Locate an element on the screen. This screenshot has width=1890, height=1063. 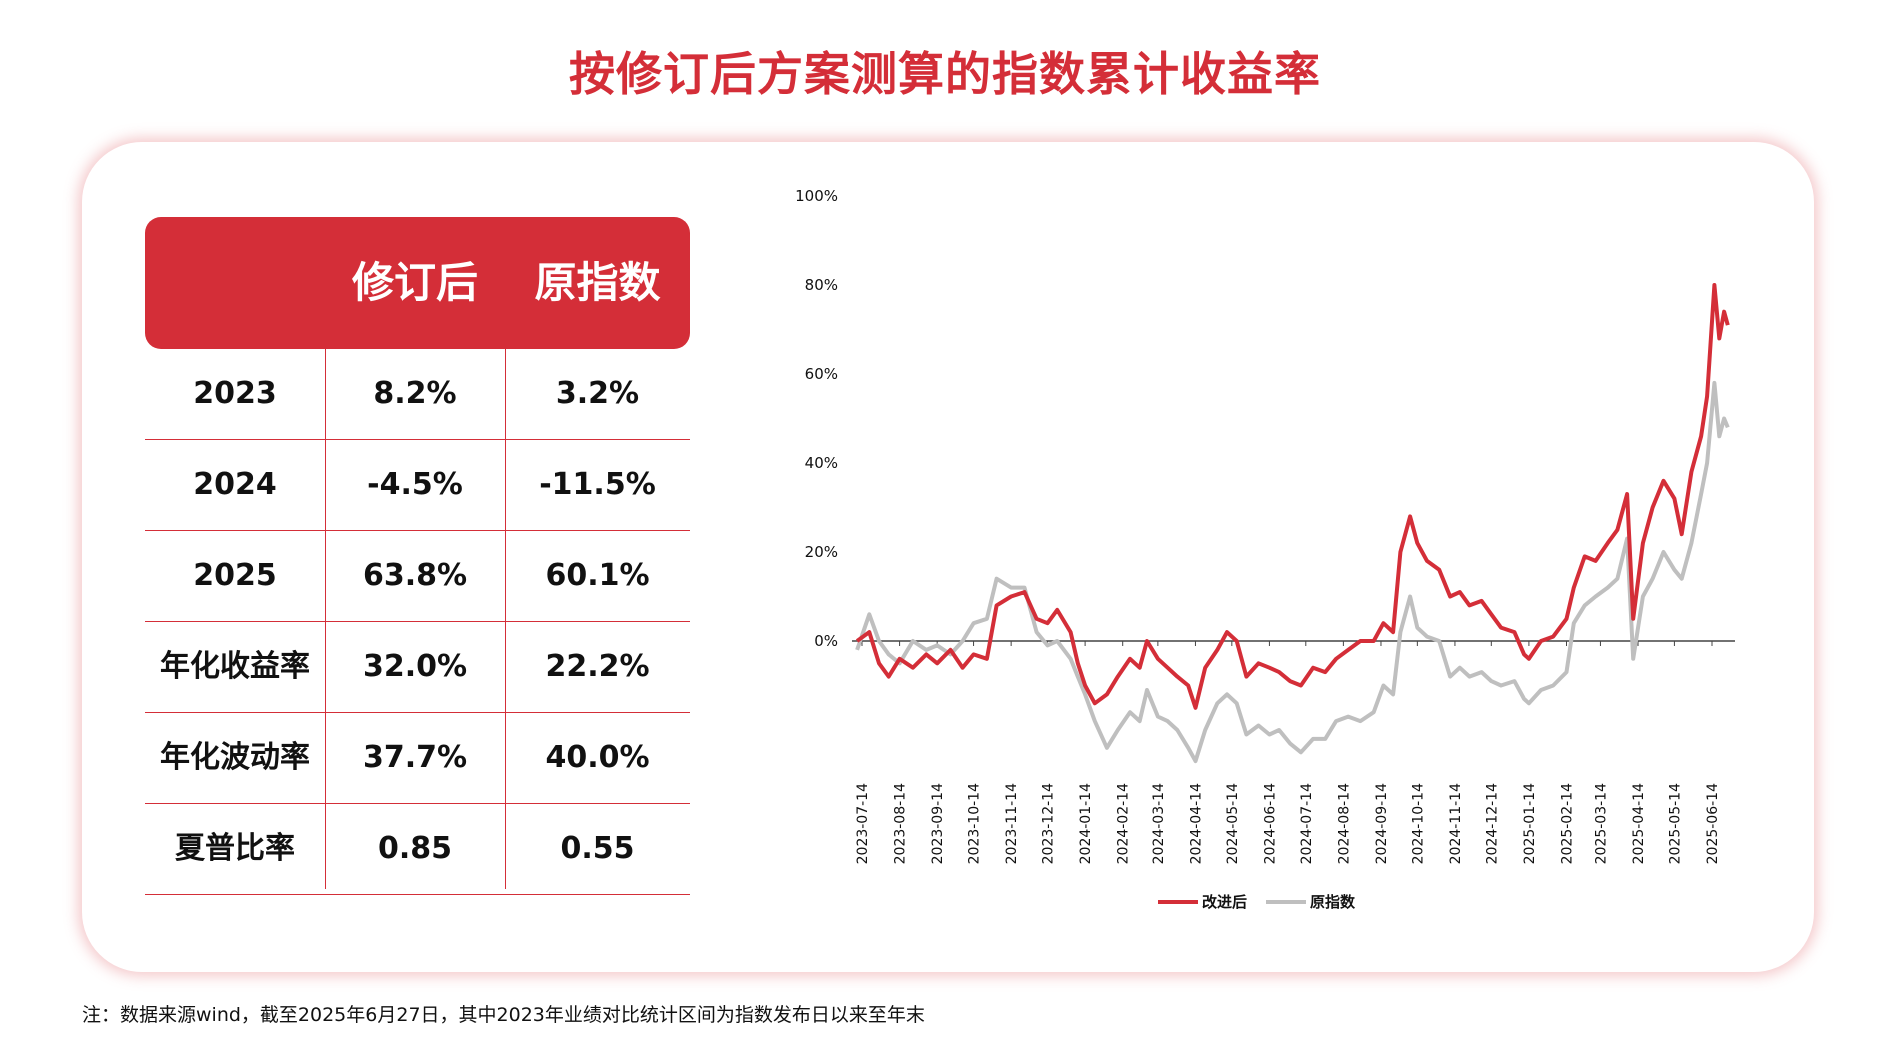
original-value: 3.2% is located at coordinates (597, 393).